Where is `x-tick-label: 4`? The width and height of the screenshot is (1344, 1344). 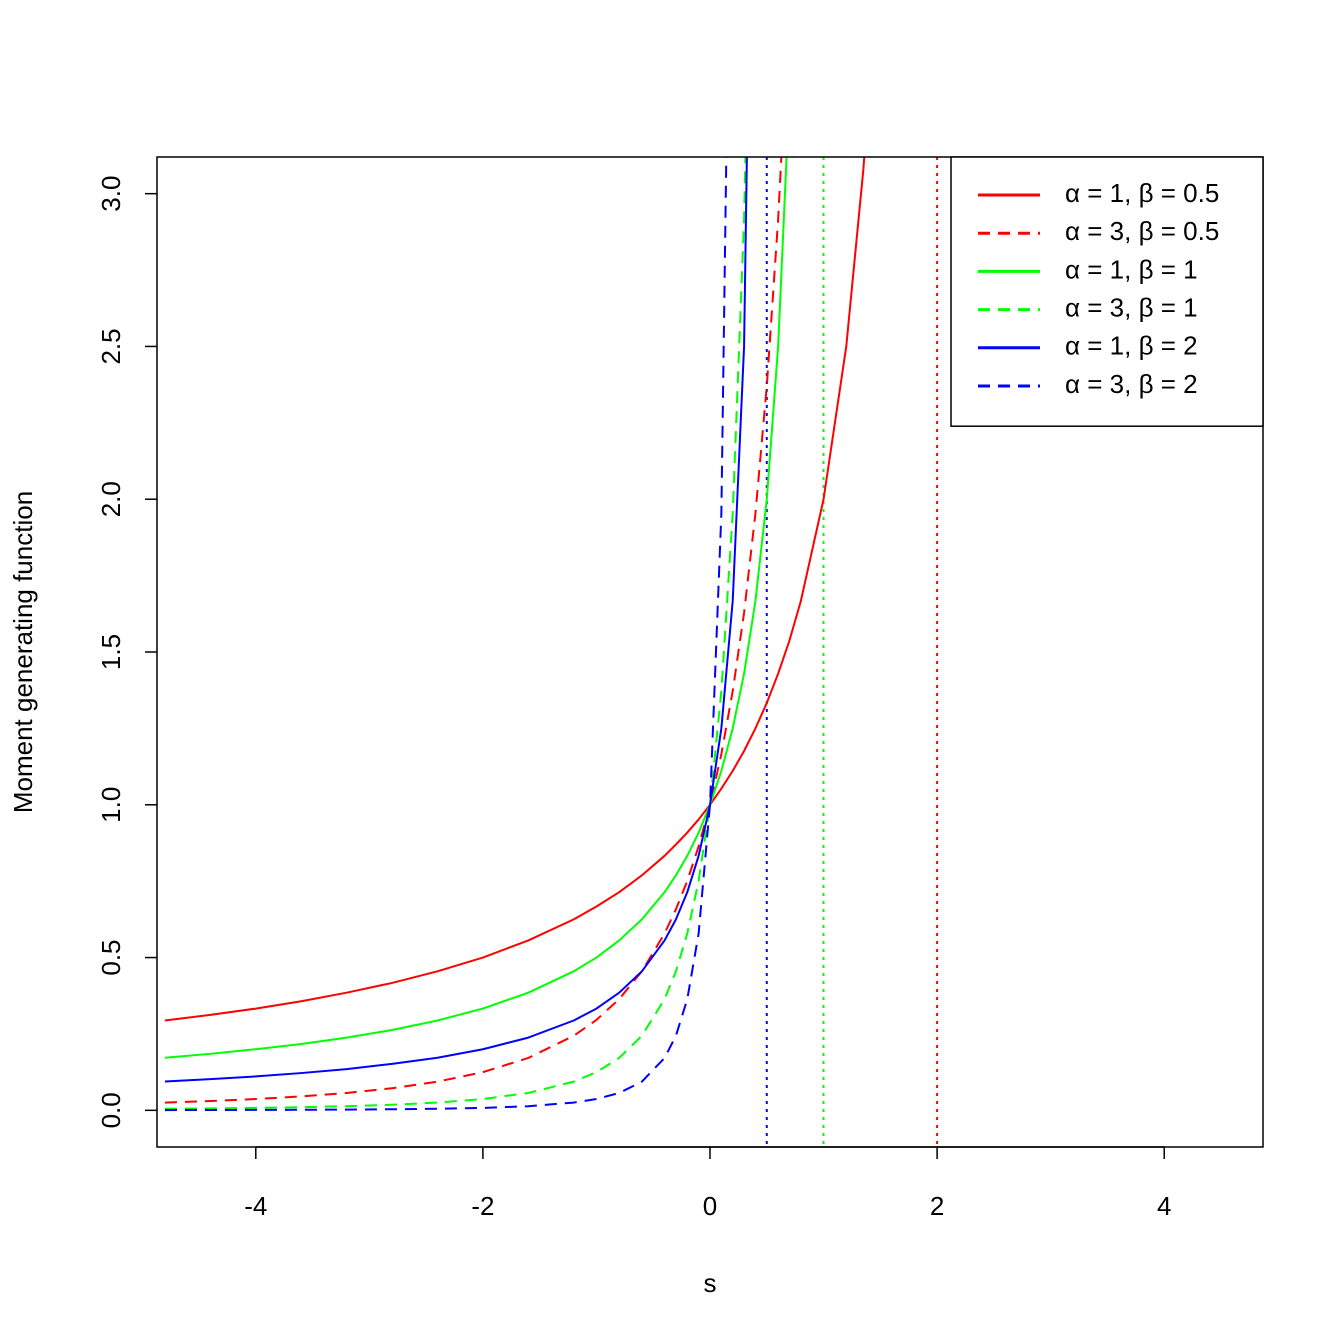
x-tick-label: 4 is located at coordinates (1164, 1206).